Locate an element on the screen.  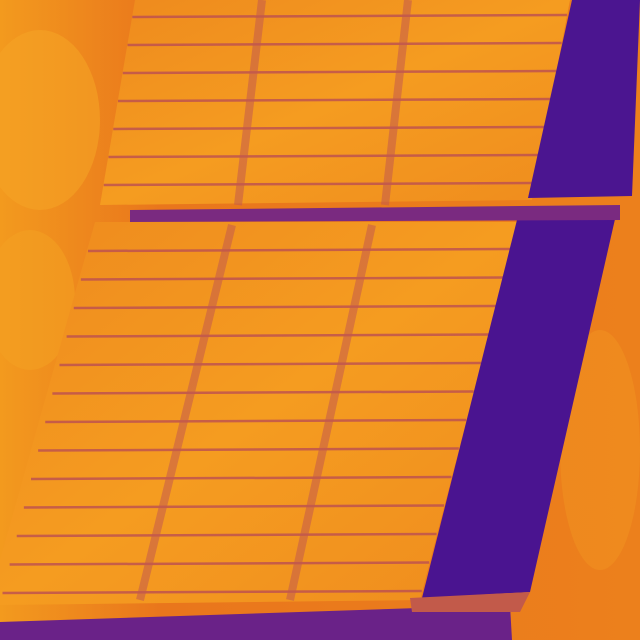
gap-line is located at coordinates (375, 213).